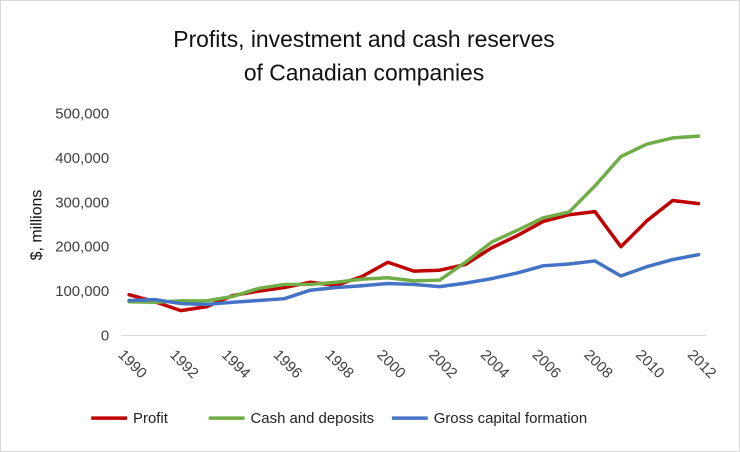  What do you see at coordinates (183, 363) in the screenshot?
I see `x-tick-label: 1992` at bounding box center [183, 363].